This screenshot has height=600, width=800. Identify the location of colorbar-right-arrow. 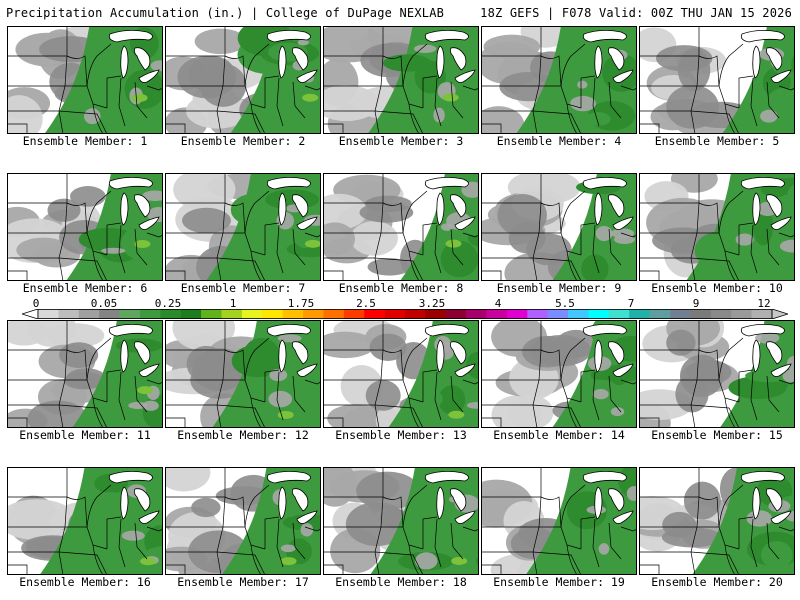
(779, 314).